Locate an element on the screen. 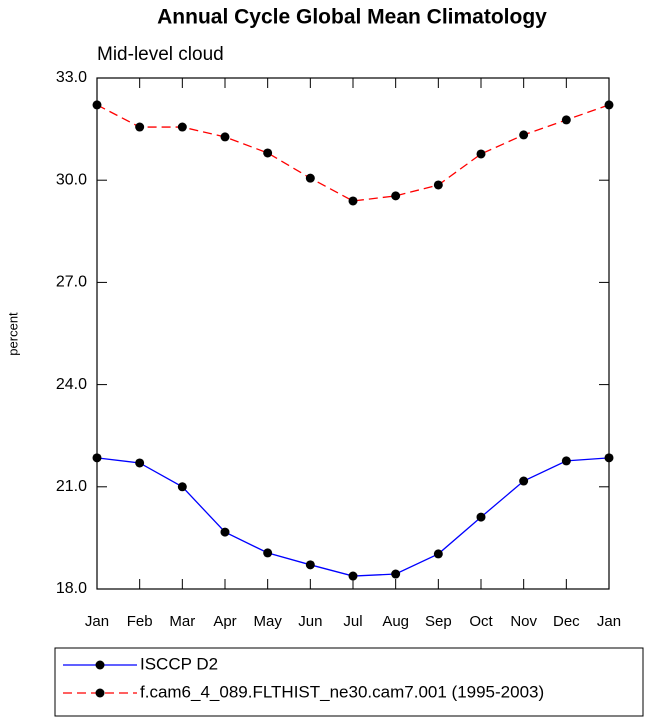 The image size is (649, 722). chart-title: Annual Cycle Global Mean Climatology is located at coordinates (352, 17).